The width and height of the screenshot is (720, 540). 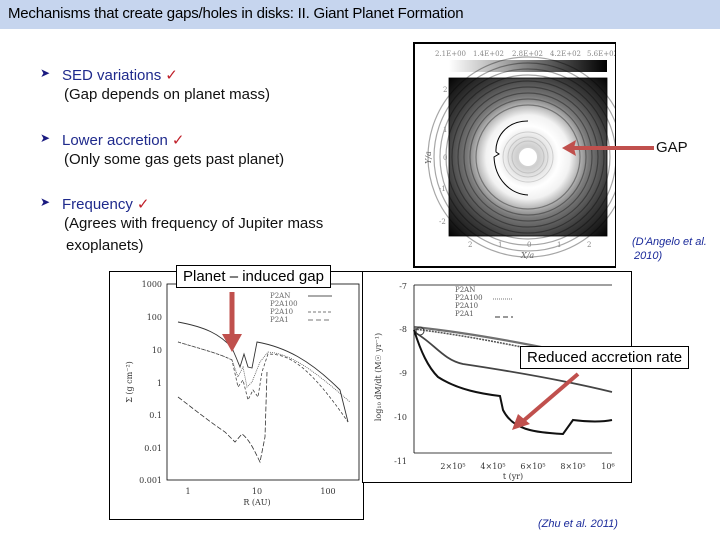 What do you see at coordinates (492, 466) in the screenshot?
I see `svg-text: 4×10⁵` at bounding box center [492, 466].